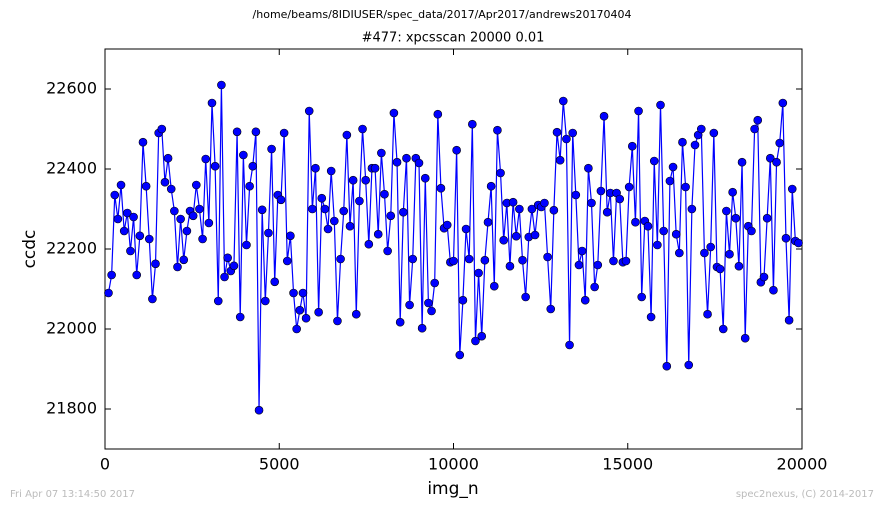 This screenshot has height=509, width=884. I want to click on x-tick-label: 0, so click(105, 464).